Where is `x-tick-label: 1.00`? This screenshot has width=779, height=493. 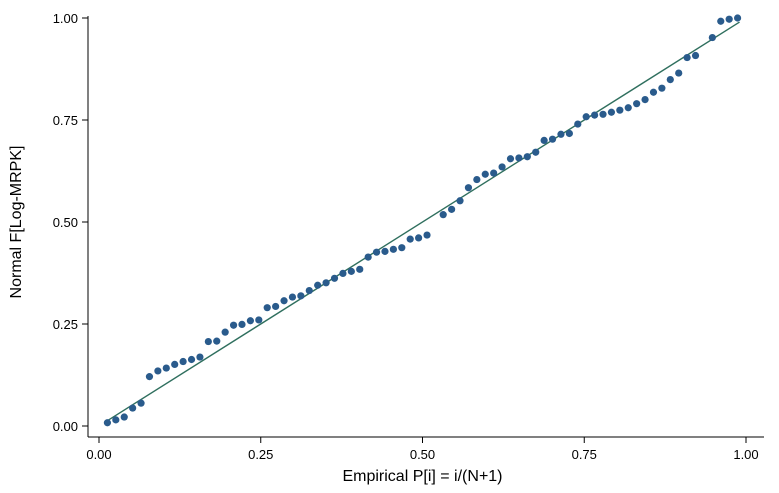
x-tick-label: 1.00 is located at coordinates (745, 454).